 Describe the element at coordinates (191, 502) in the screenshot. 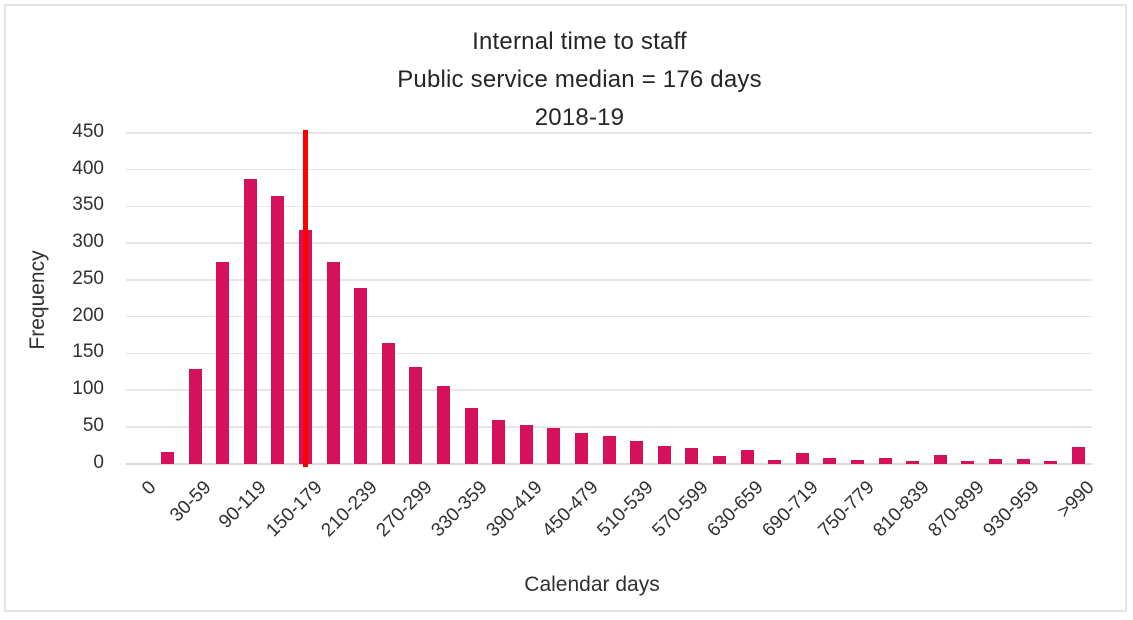

I see `x-tick-label-text: 30-59` at that location.